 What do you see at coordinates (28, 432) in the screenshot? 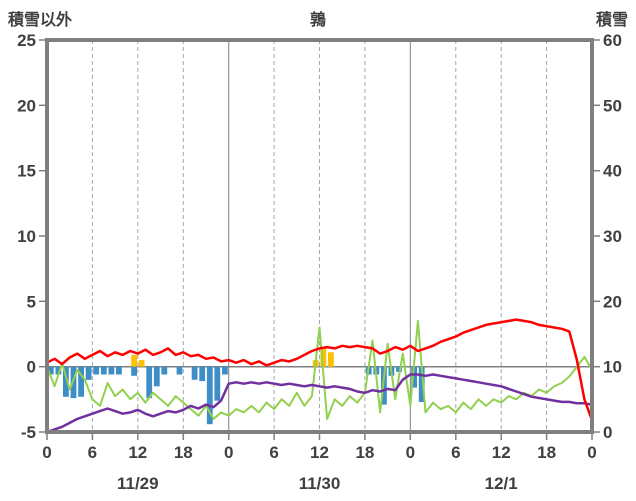
I see `left-axis-tick-label: -5` at bounding box center [28, 432].